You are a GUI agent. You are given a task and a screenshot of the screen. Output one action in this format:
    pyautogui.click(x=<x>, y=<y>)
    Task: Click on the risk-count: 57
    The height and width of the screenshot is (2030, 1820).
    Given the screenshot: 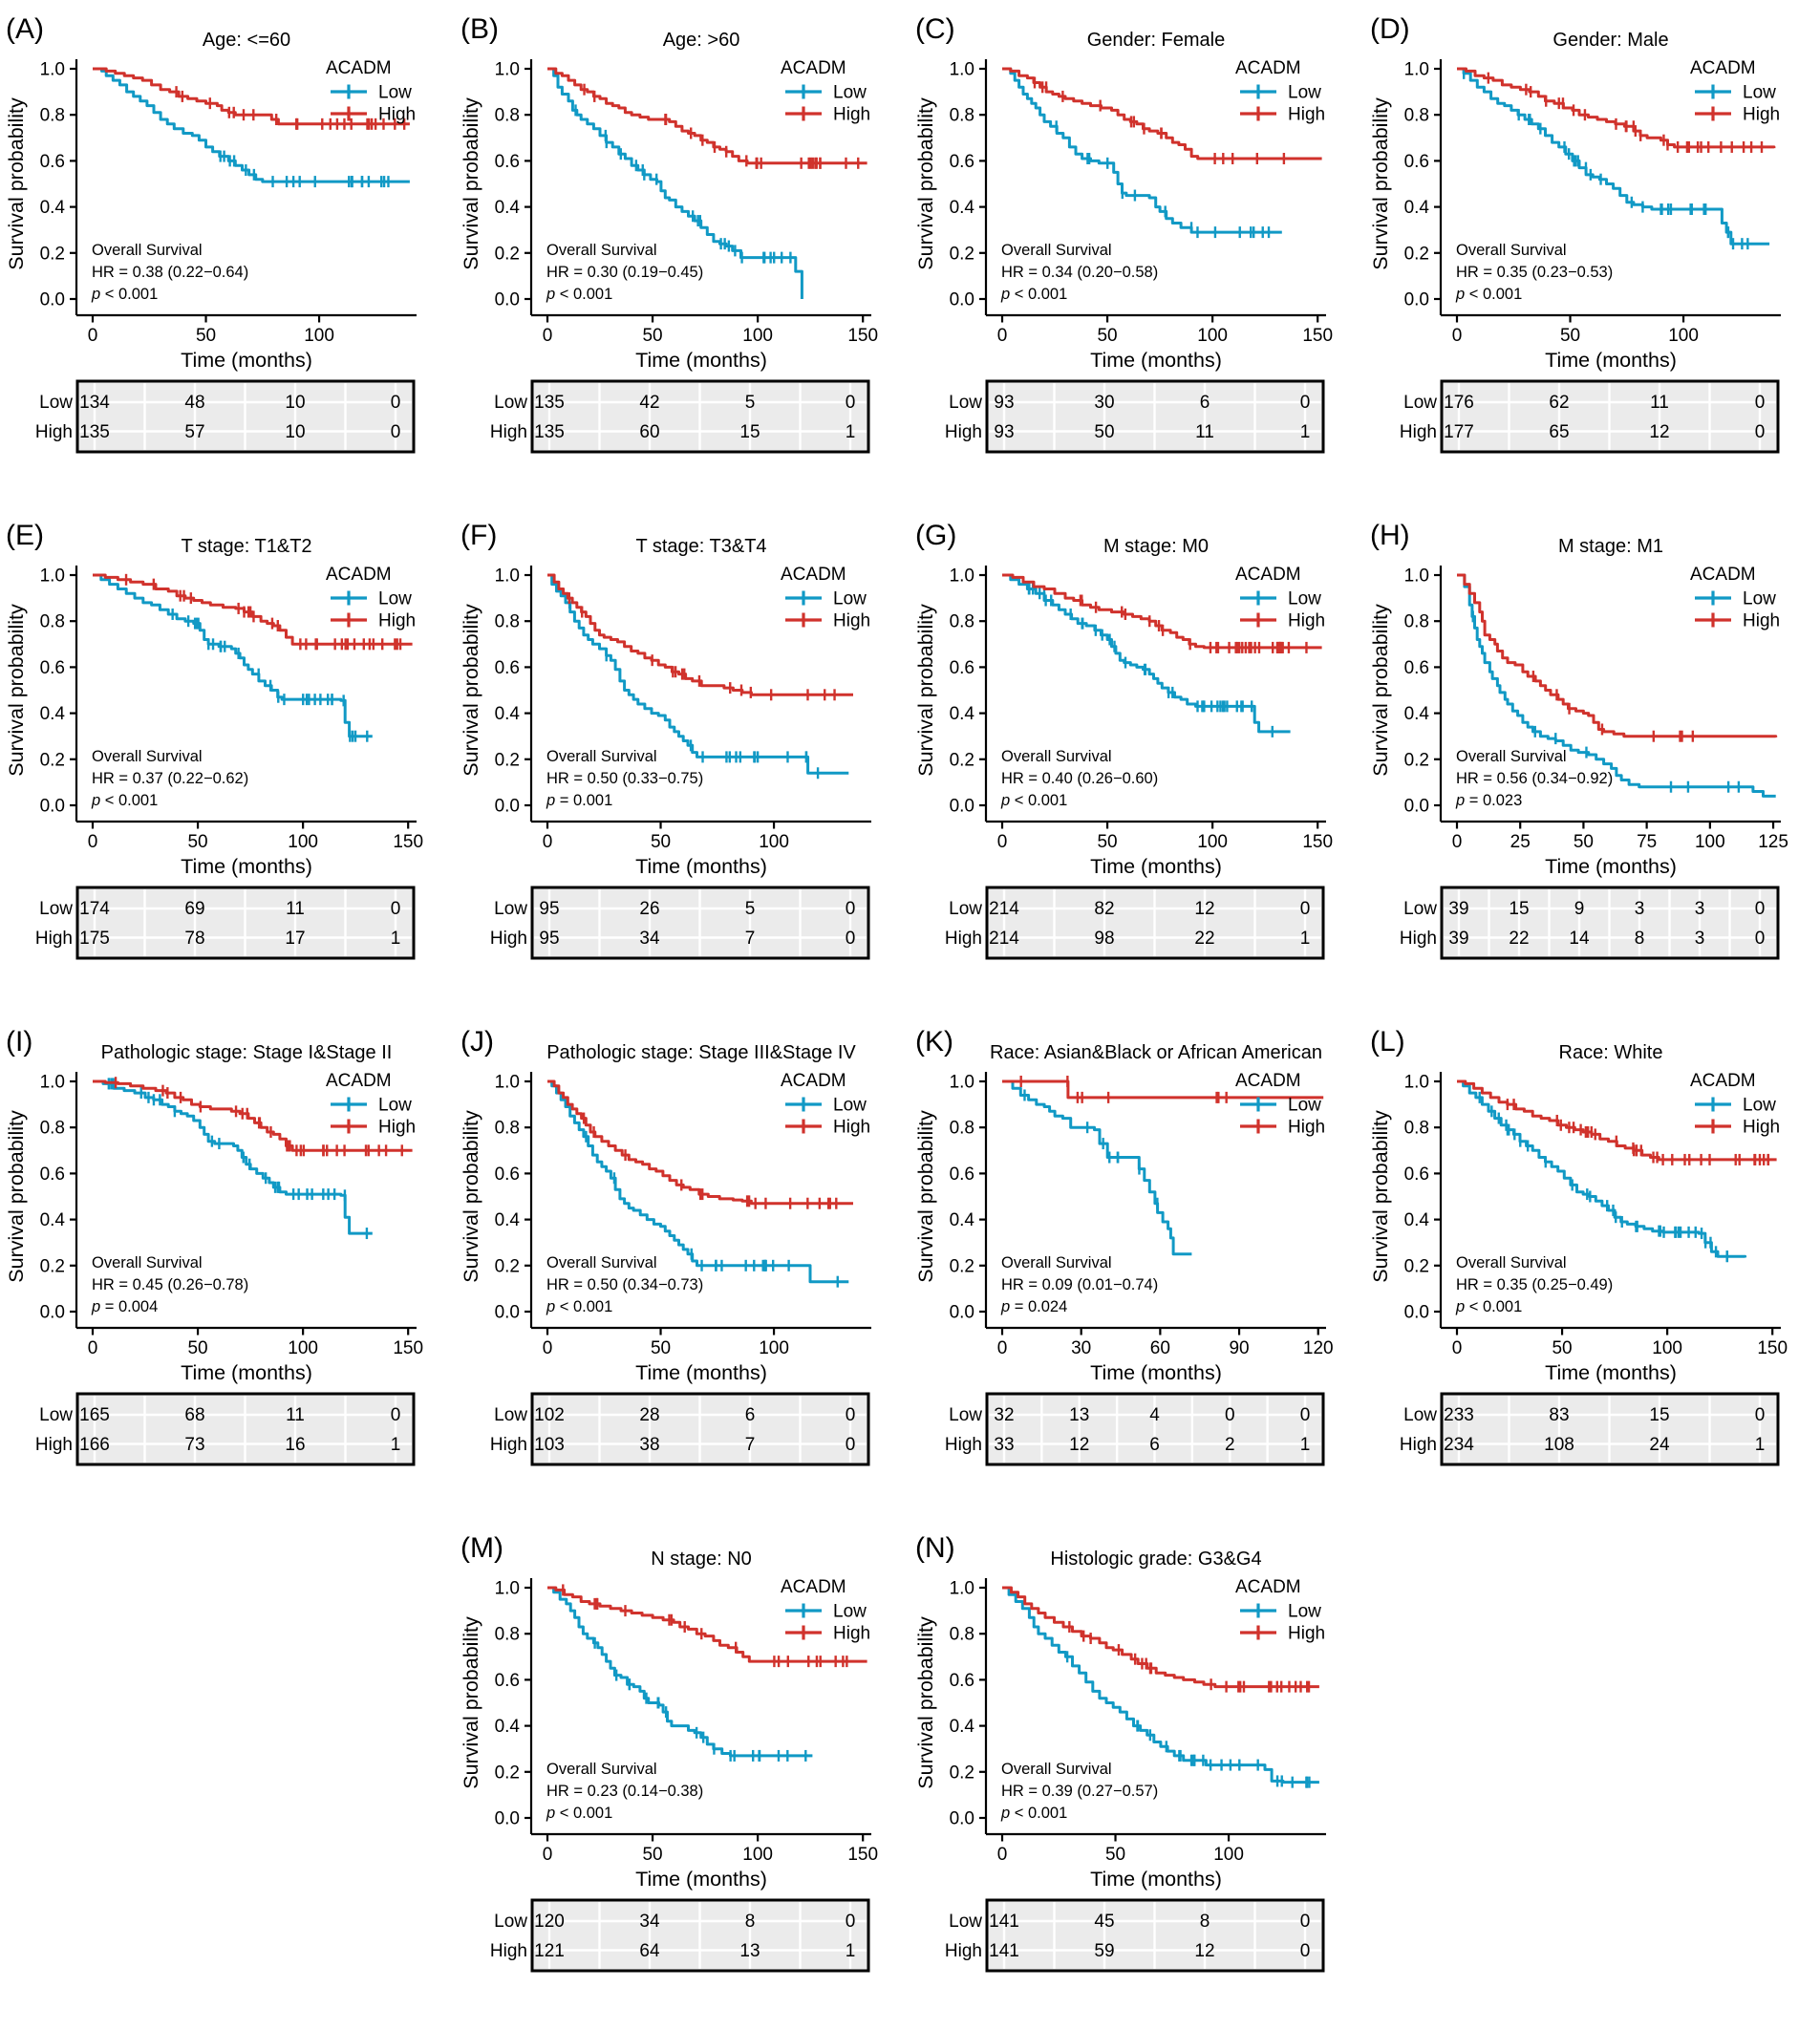 What is the action you would take?
    pyautogui.click(x=194, y=432)
    